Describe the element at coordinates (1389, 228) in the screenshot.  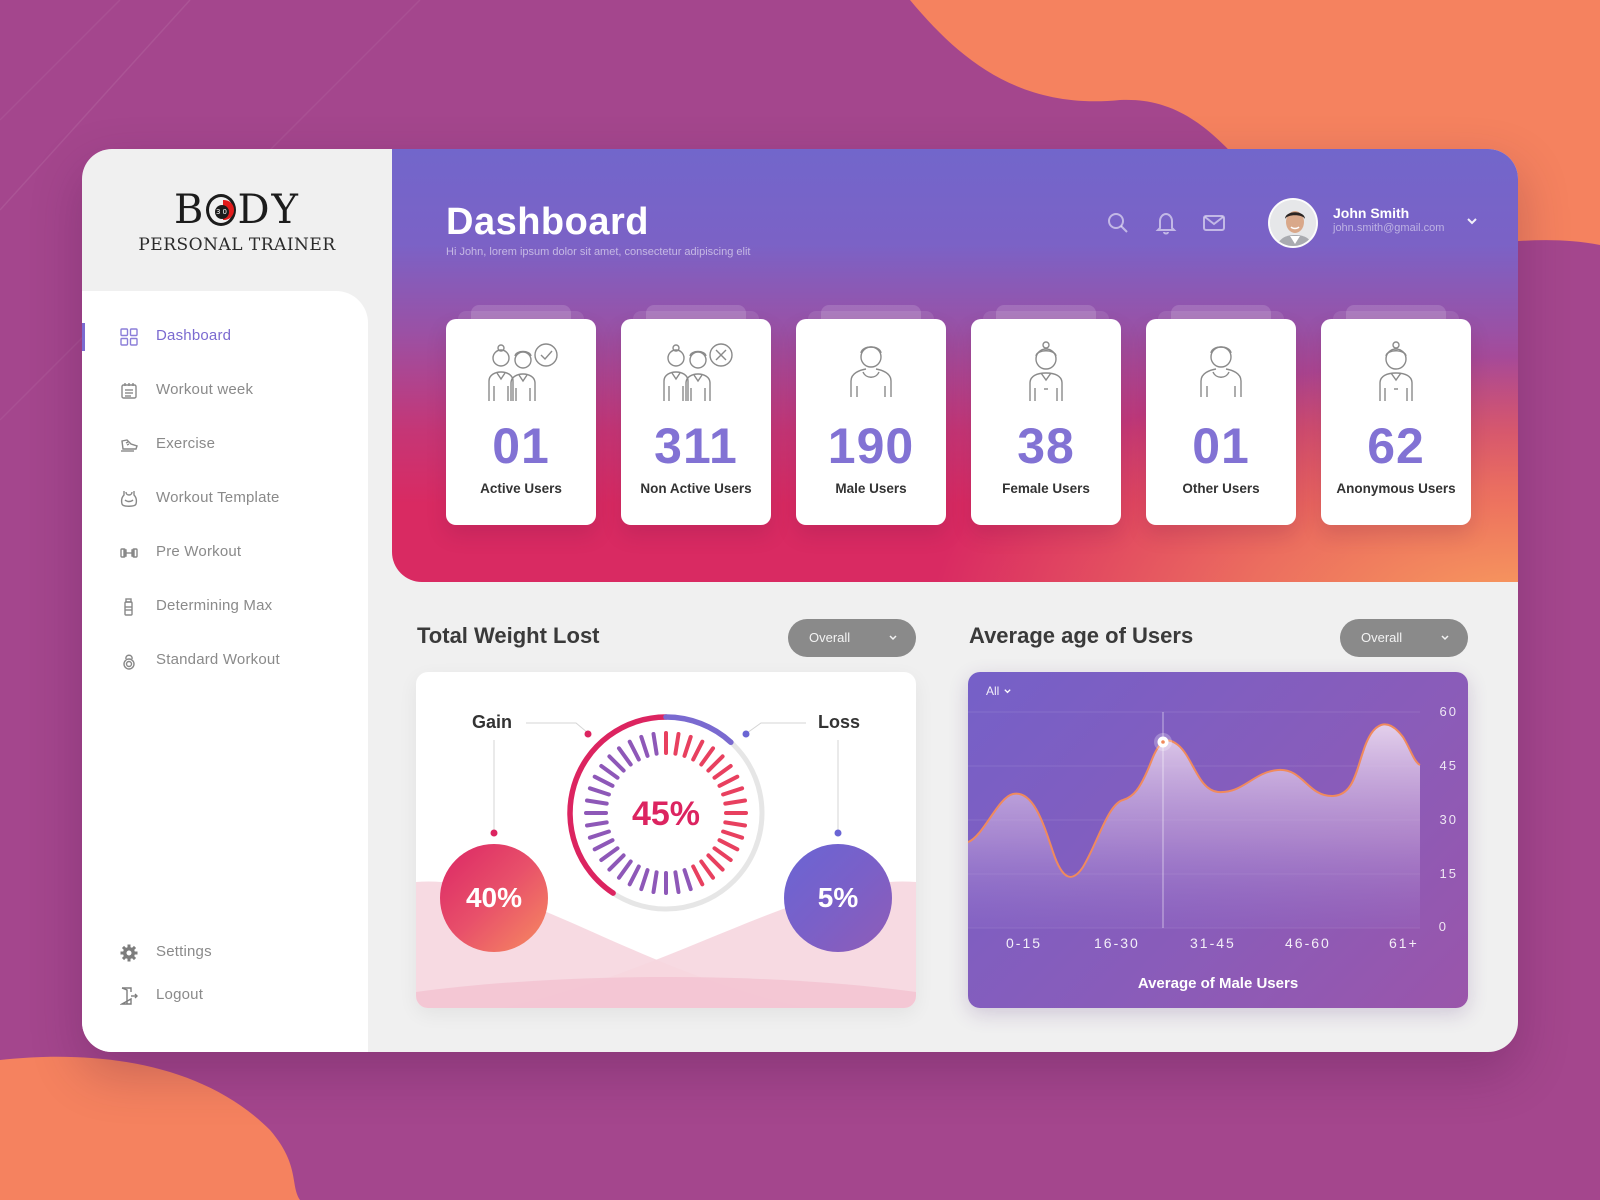
I see `user-email: john.smith@gmail.com` at that location.